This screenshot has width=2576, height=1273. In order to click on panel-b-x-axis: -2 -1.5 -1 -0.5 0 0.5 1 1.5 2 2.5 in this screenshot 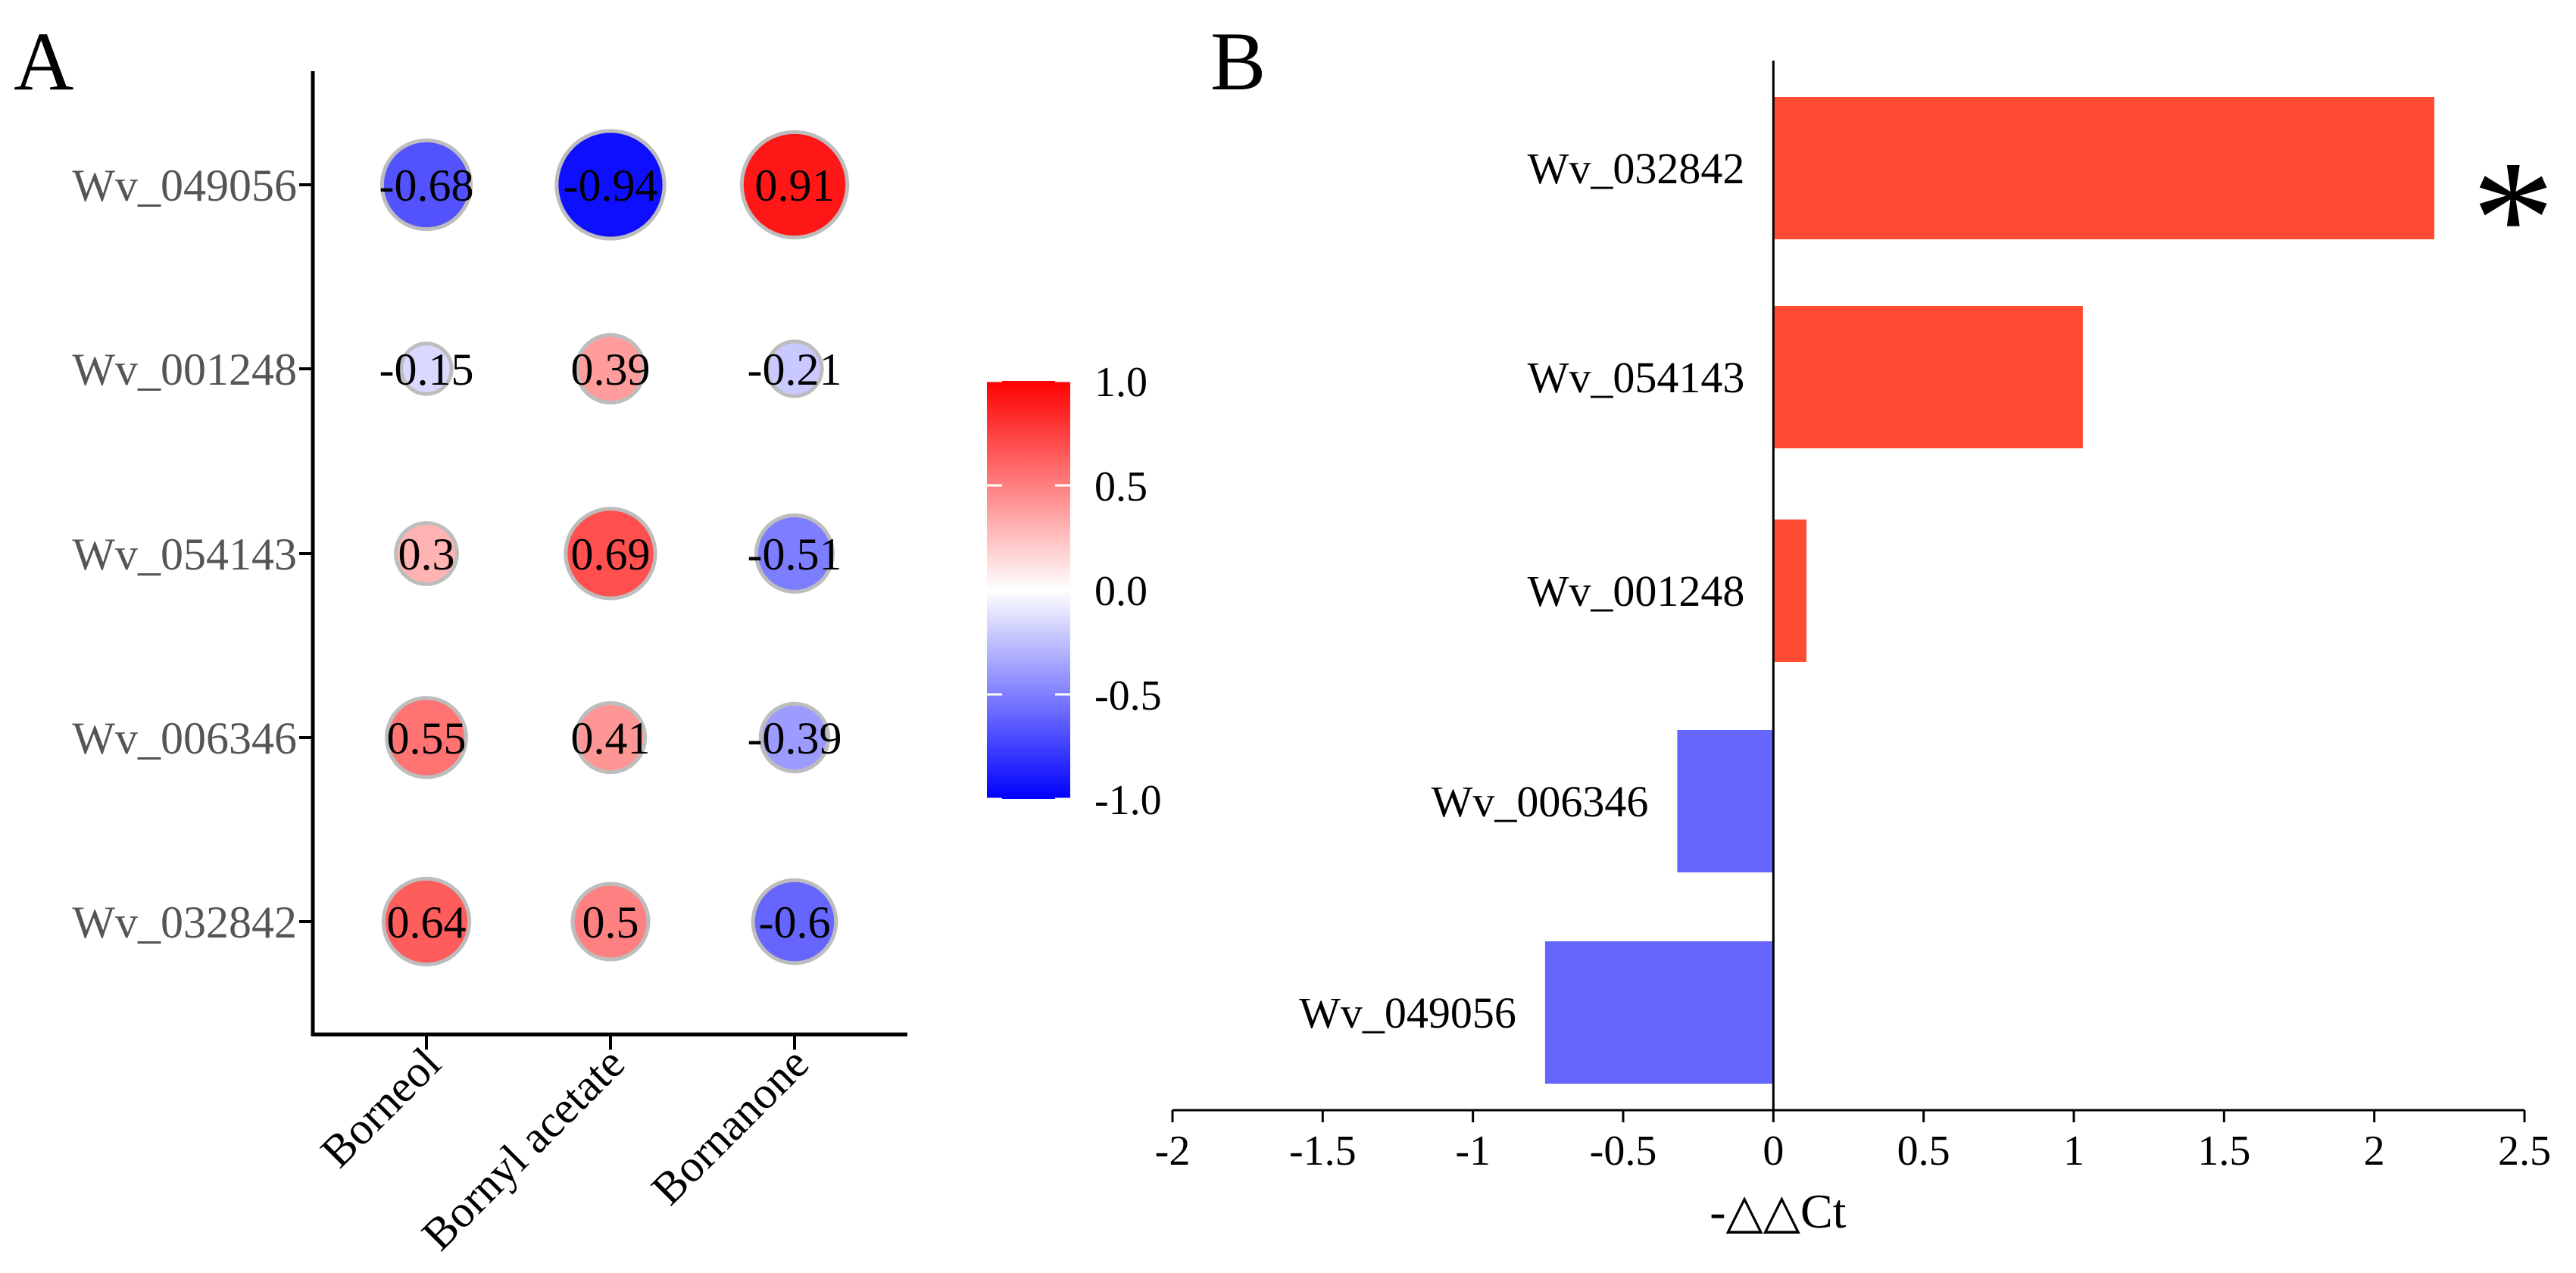, I will do `click(1853, 1142)`.